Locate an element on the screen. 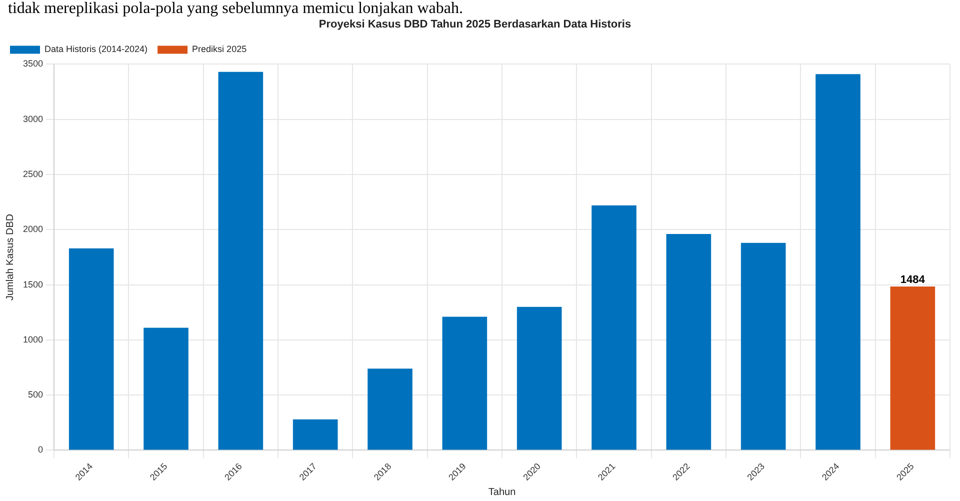  y-tick-label: 2000 is located at coordinates (33, 229).